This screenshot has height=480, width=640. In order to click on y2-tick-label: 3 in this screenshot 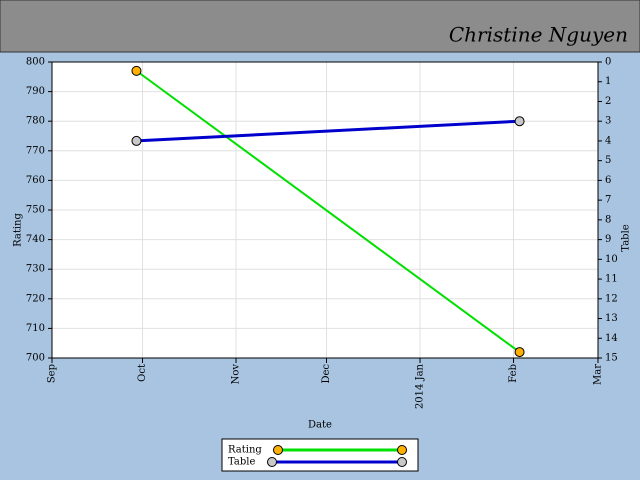, I will do `click(608, 121)`.